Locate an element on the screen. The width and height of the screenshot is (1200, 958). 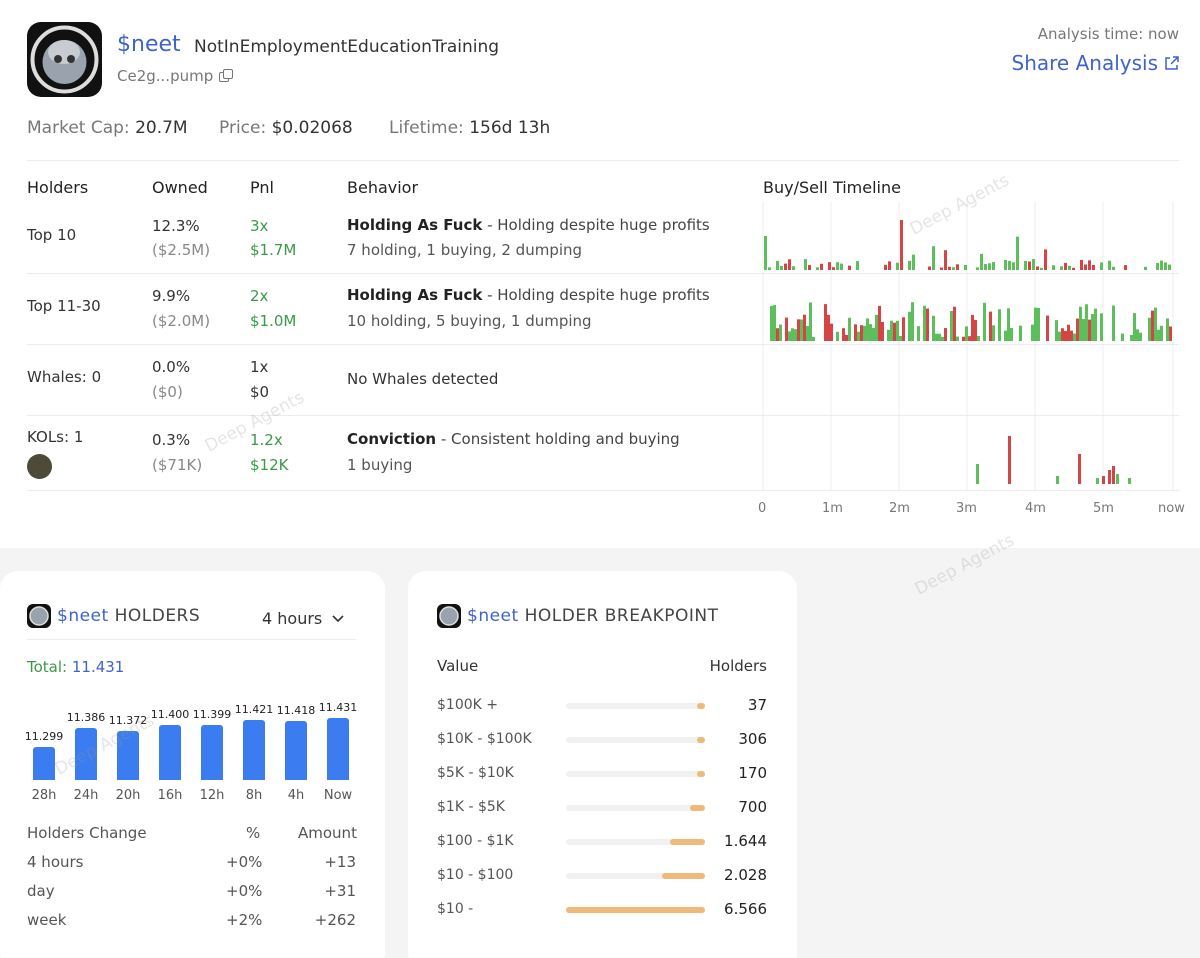
timeline-tick: 5m is located at coordinates (1103, 508).